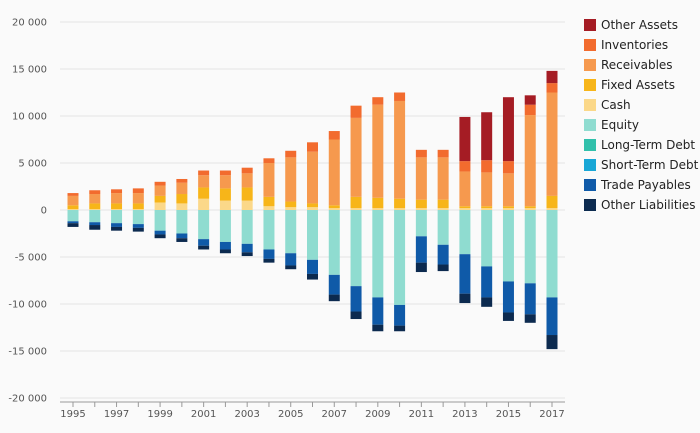 The height and width of the screenshot is (433, 700). Describe the element at coordinates (620, 125) in the screenshot. I see `legend-label: Equity` at that location.